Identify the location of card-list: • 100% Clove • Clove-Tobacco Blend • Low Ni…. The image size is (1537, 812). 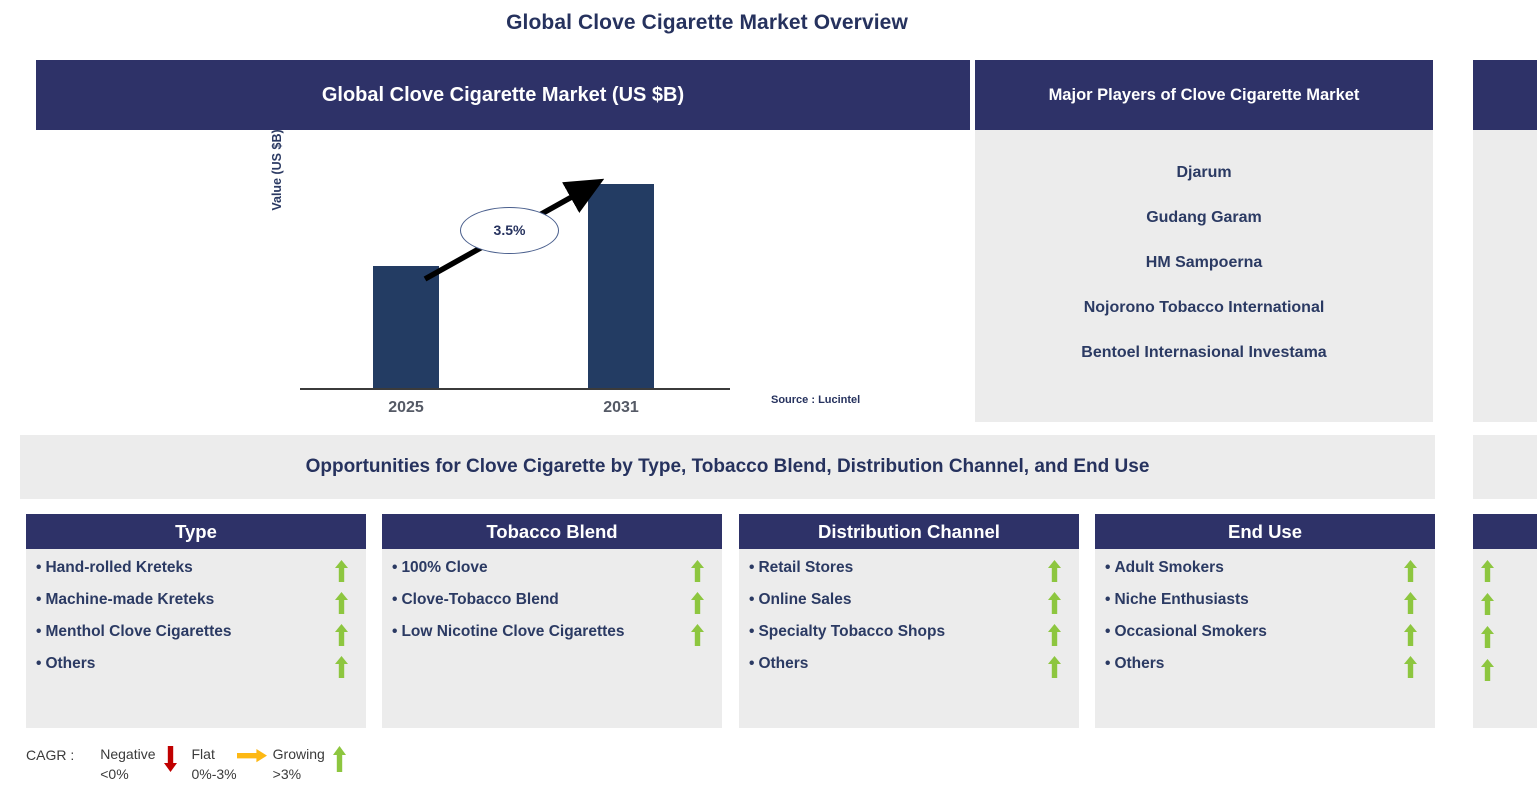
(552, 602).